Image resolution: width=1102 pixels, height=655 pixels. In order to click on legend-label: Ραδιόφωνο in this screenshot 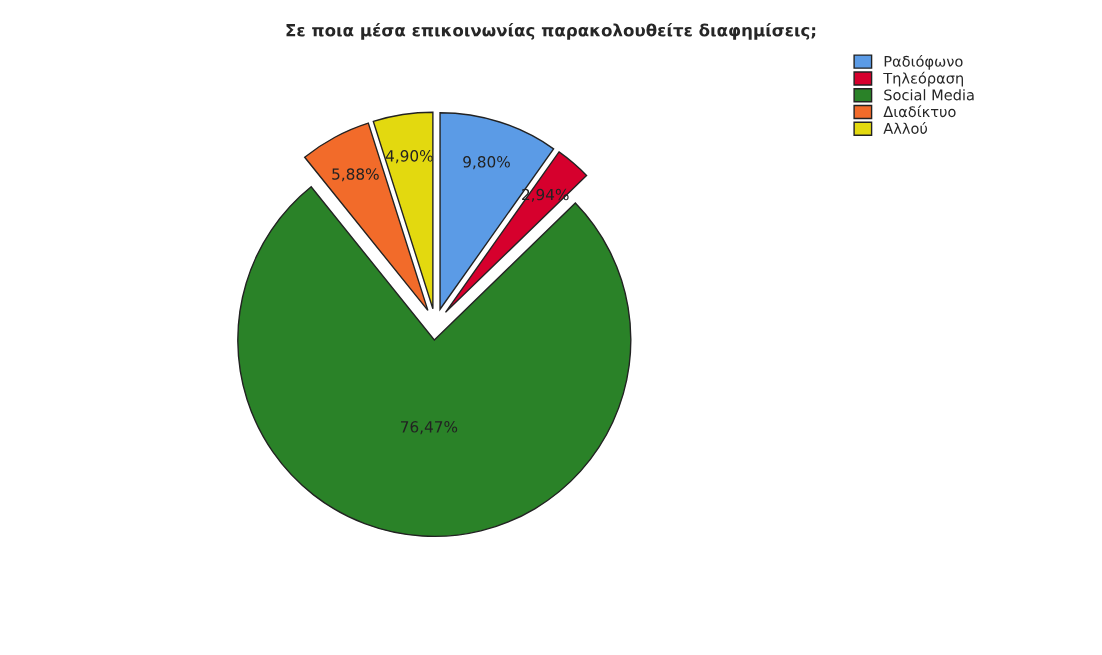, I will do `click(923, 62)`.